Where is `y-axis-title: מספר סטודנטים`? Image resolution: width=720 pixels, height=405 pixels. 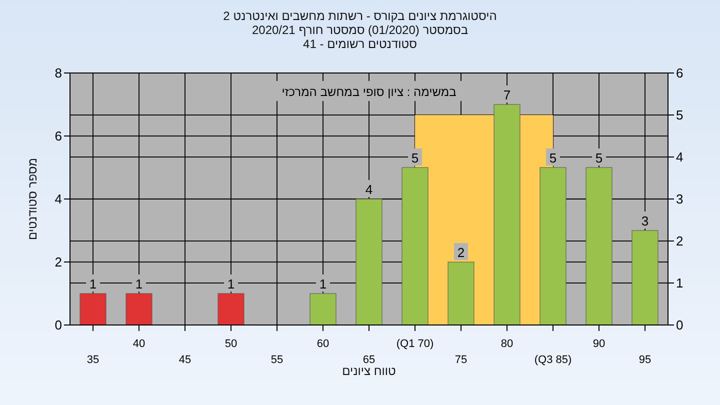 y-axis-title: מספר סטודנטים is located at coordinates (32, 199).